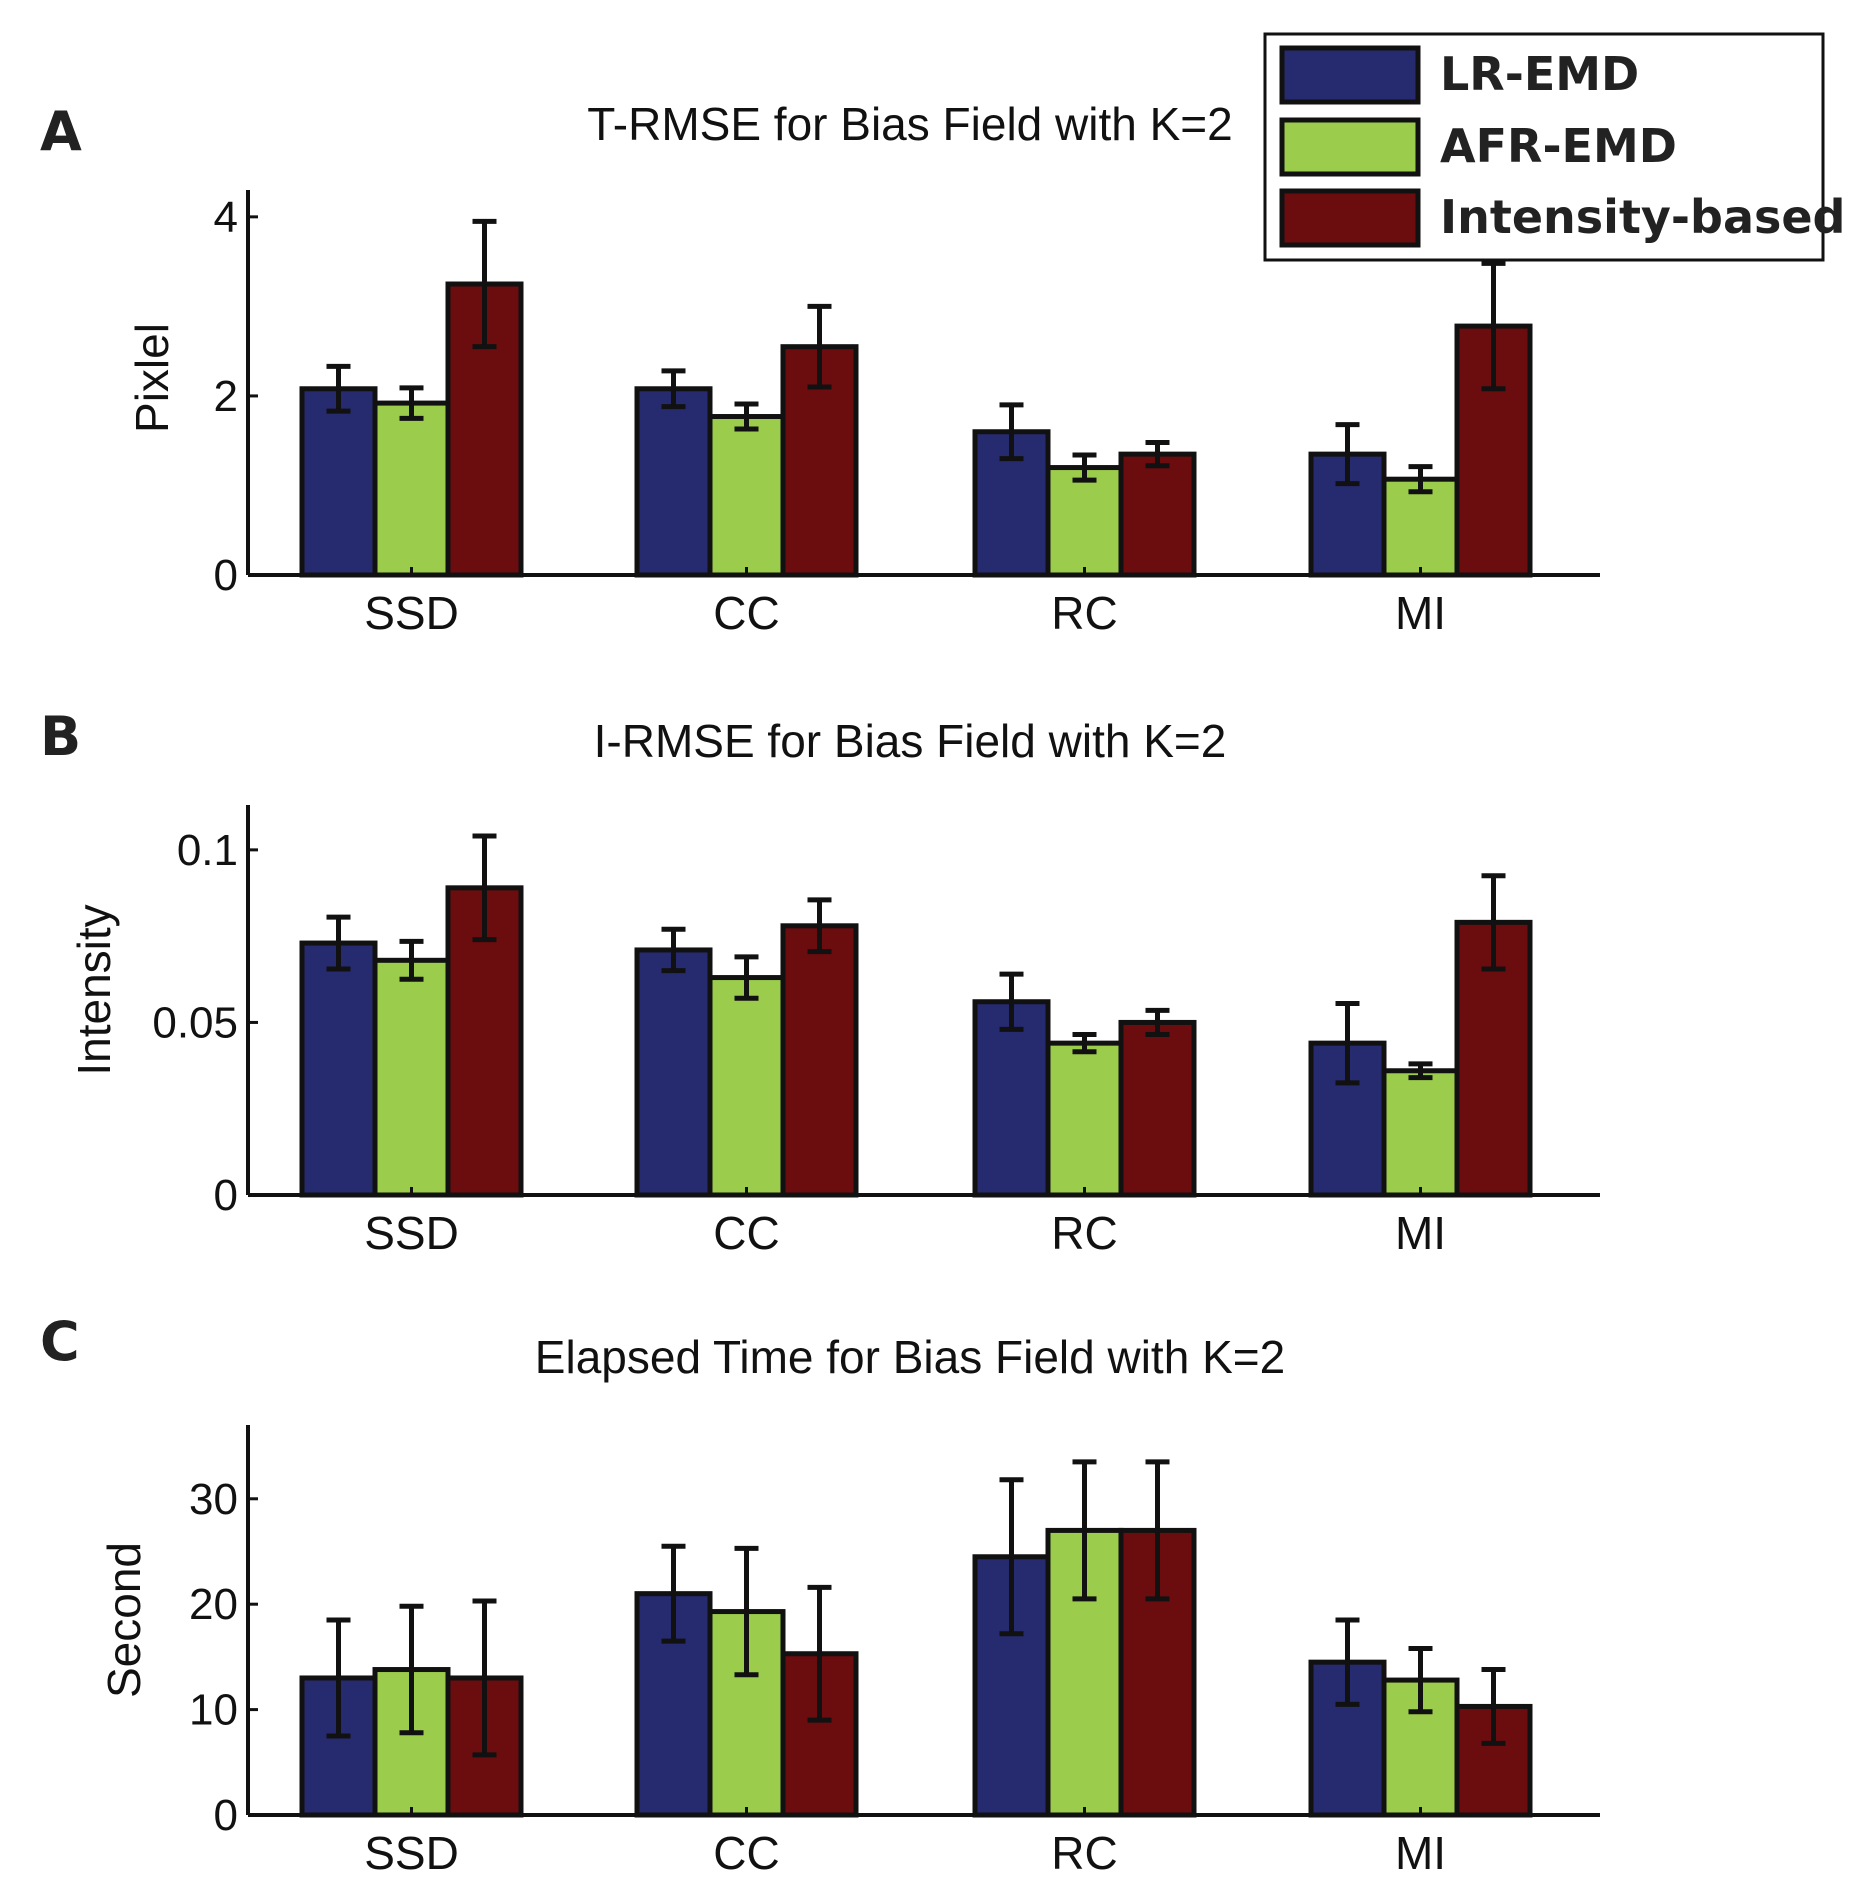 The image size is (1855, 1894). Describe the element at coordinates (1539, 74) in the screenshot. I see `legend-label: LR-EMD` at that location.